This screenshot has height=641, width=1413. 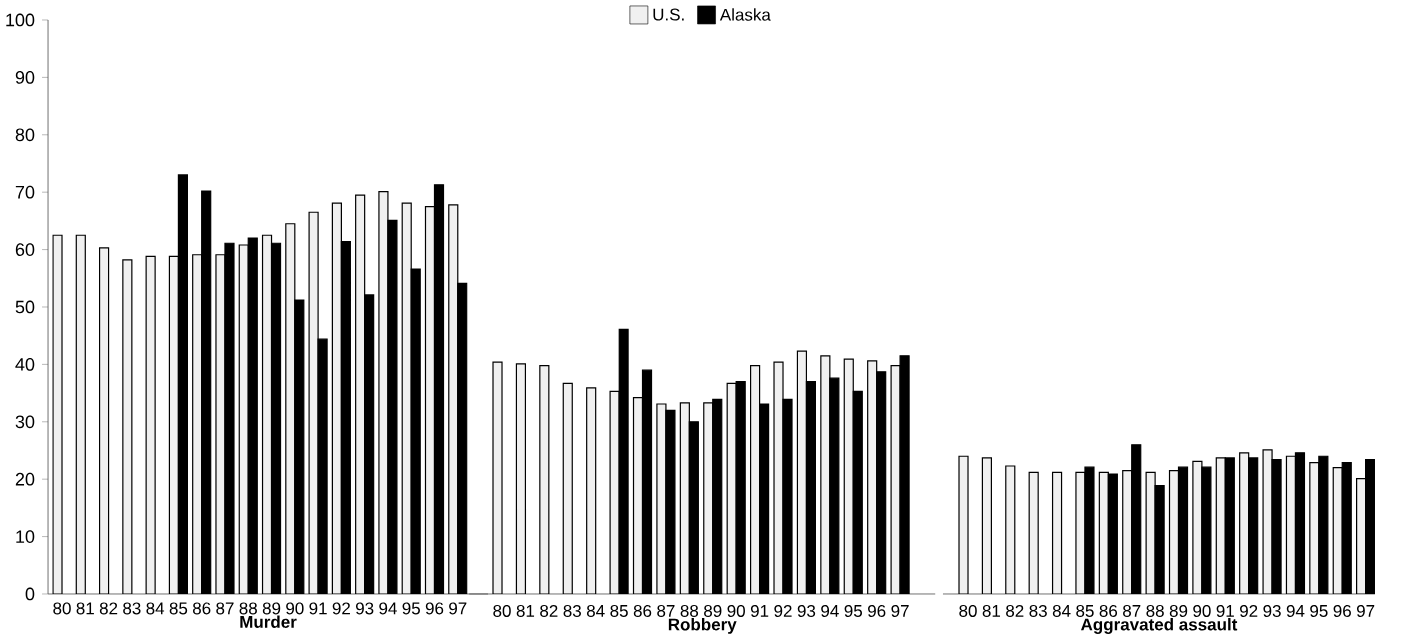 I want to click on y-tick-label: 80, so click(x=25, y=135).